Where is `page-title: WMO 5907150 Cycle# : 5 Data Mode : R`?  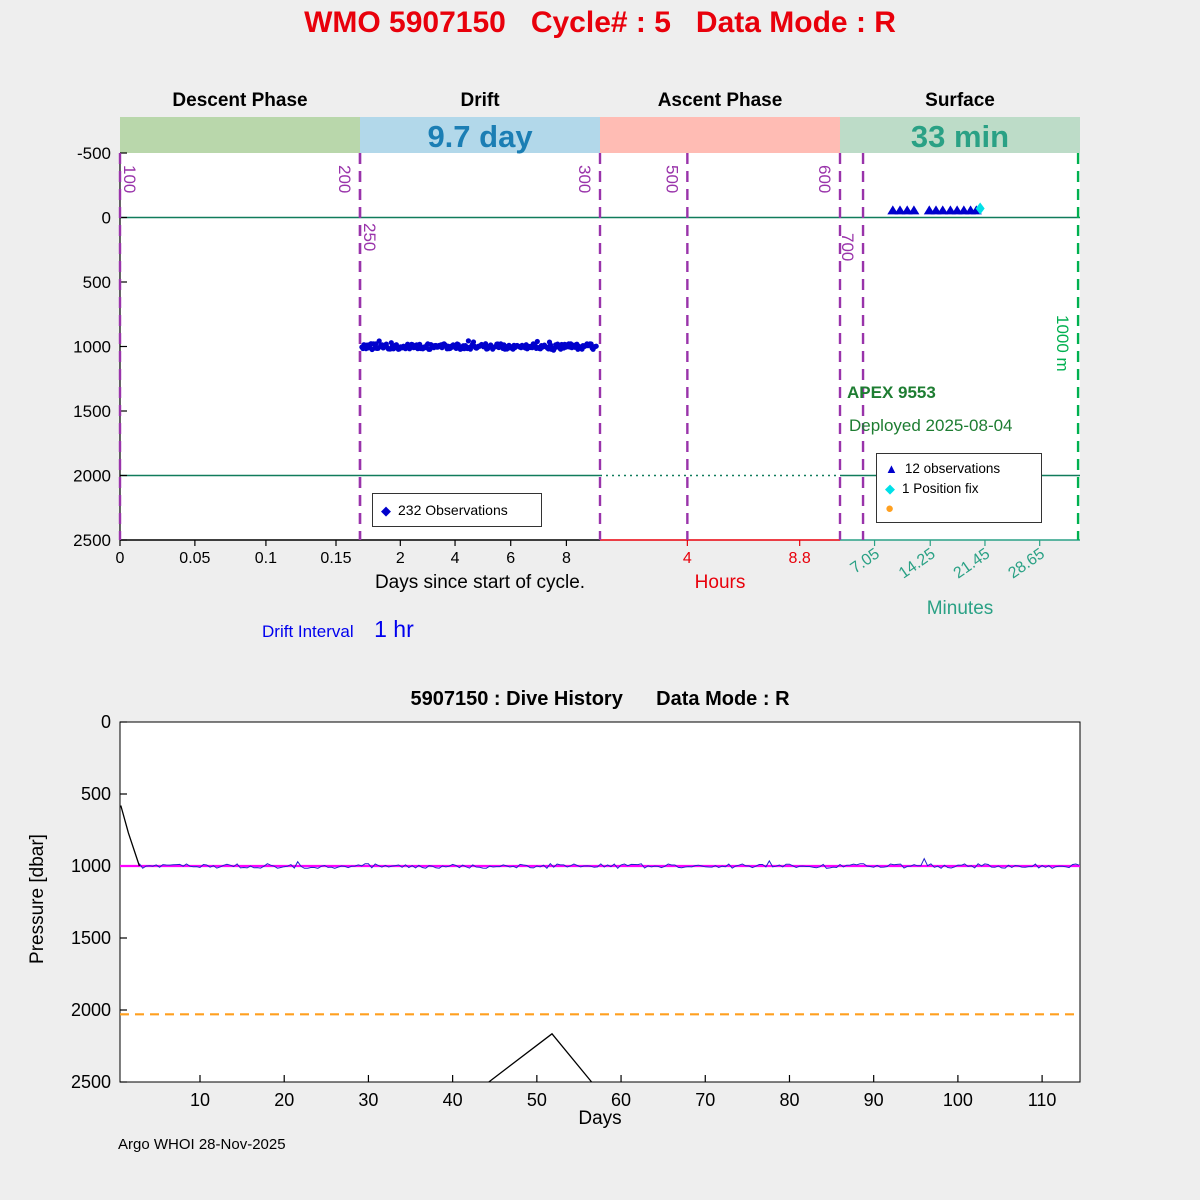
page-title: WMO 5907150 Cycle# : 5 Data Mode : R is located at coordinates (600, 22).